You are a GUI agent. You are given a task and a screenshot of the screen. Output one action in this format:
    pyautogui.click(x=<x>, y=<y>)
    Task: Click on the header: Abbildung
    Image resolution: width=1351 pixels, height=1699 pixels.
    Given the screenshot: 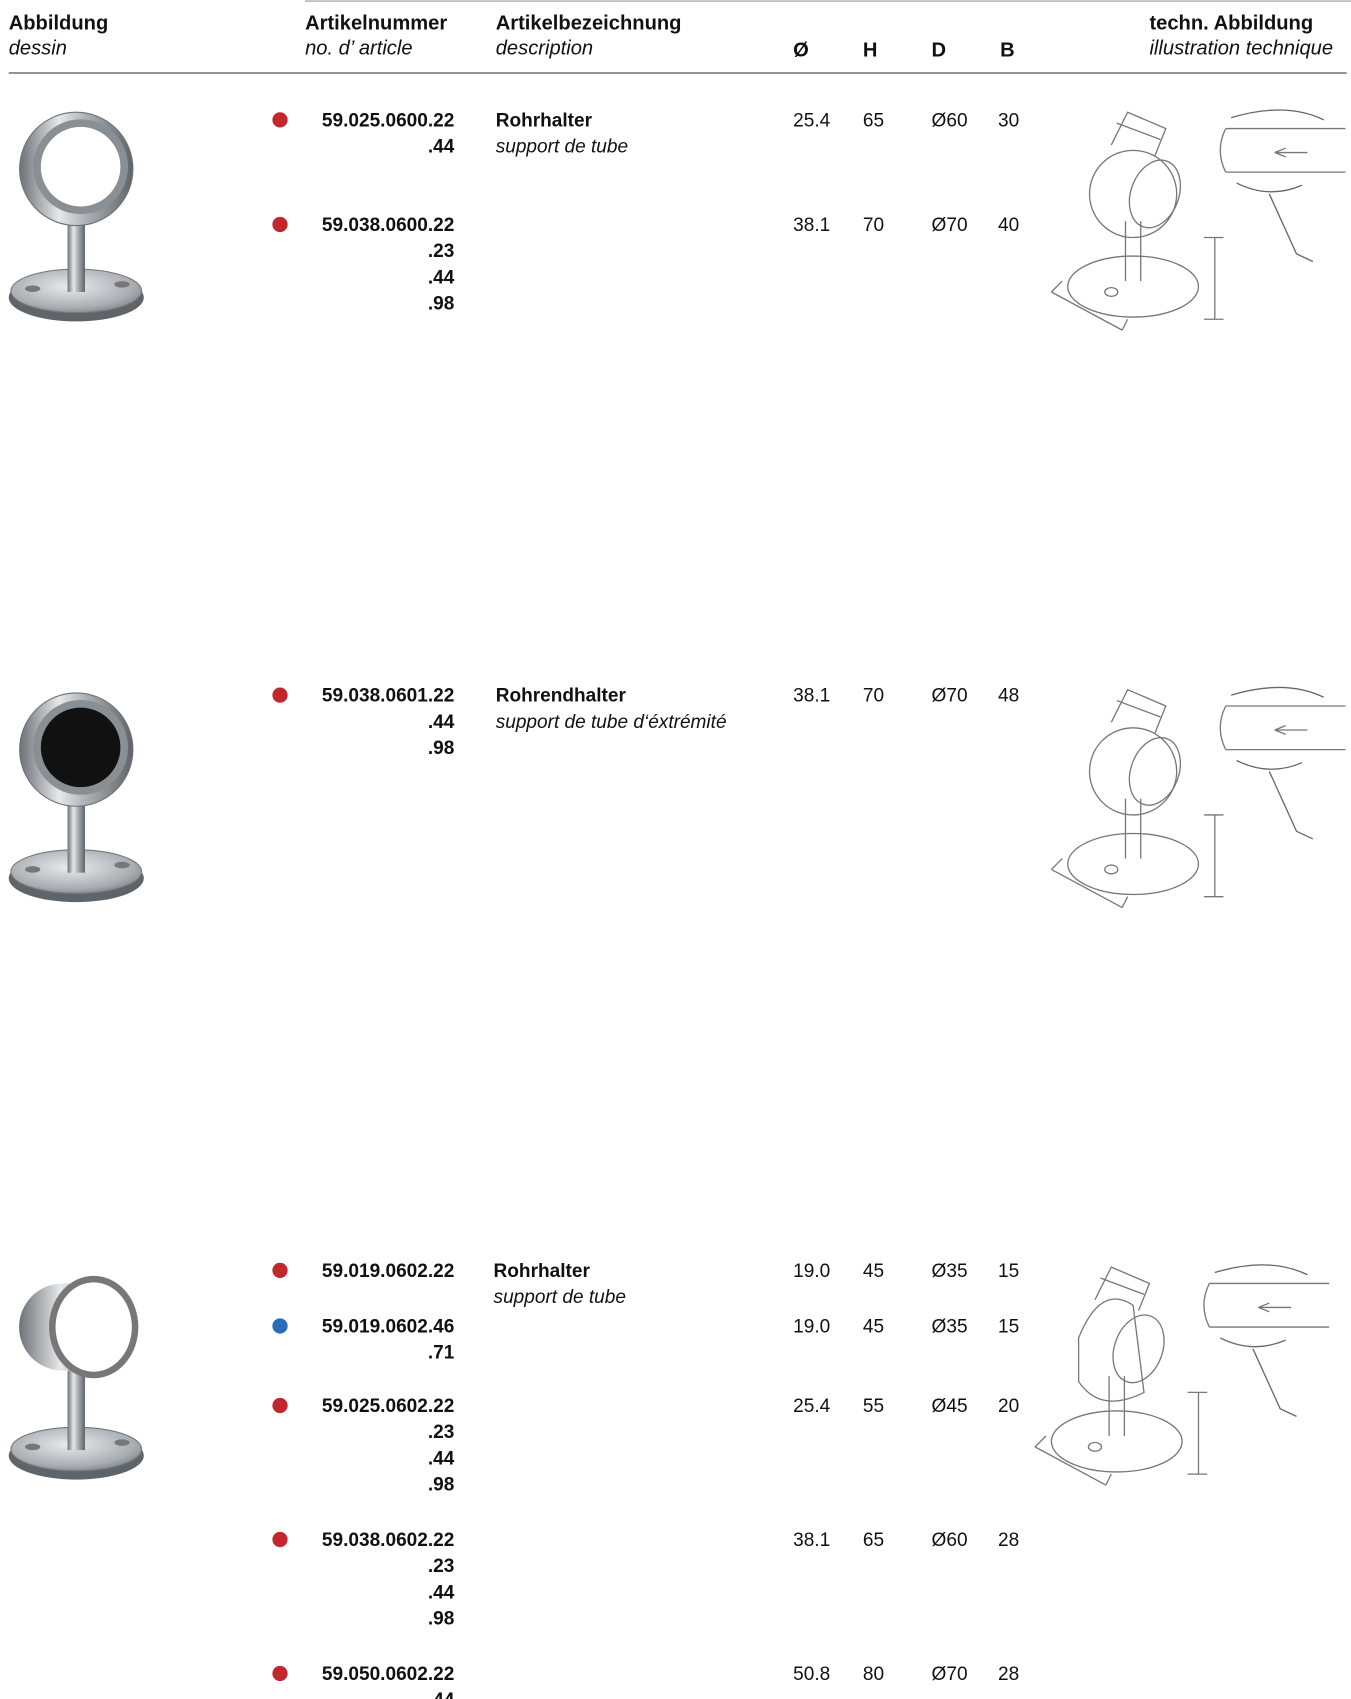 What is the action you would take?
    pyautogui.click(x=59, y=23)
    